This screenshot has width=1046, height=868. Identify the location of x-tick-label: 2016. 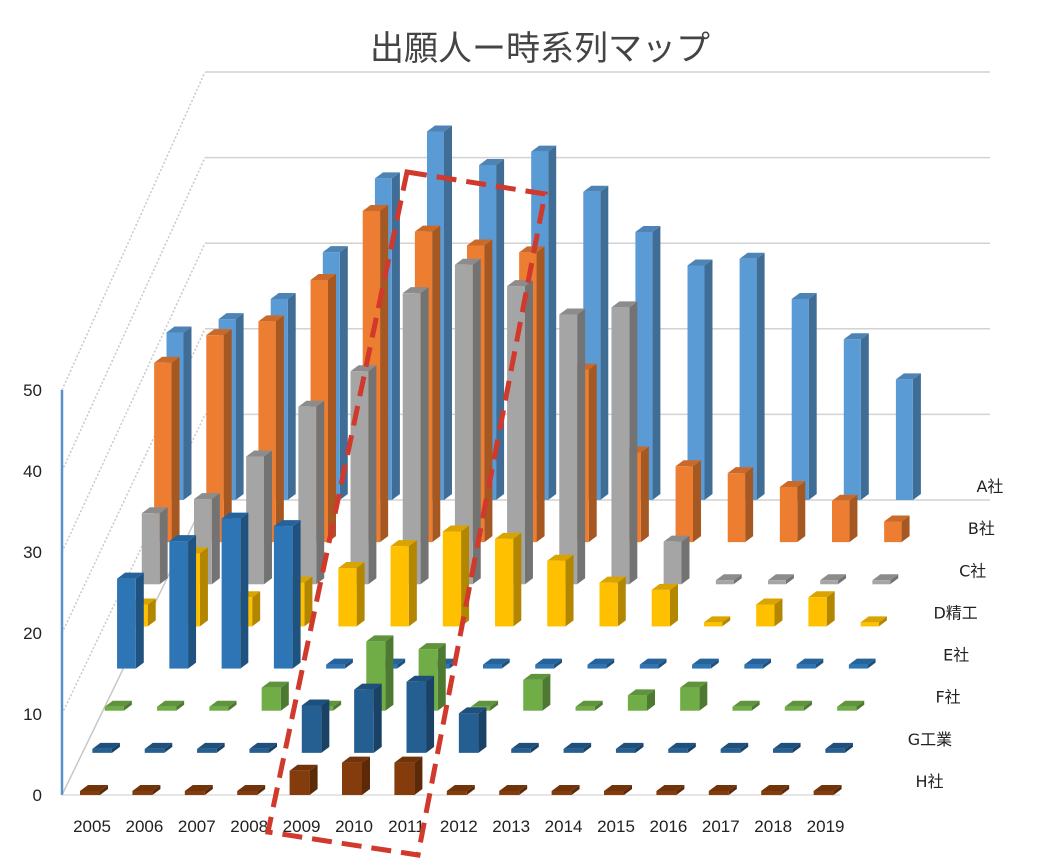
(668, 826).